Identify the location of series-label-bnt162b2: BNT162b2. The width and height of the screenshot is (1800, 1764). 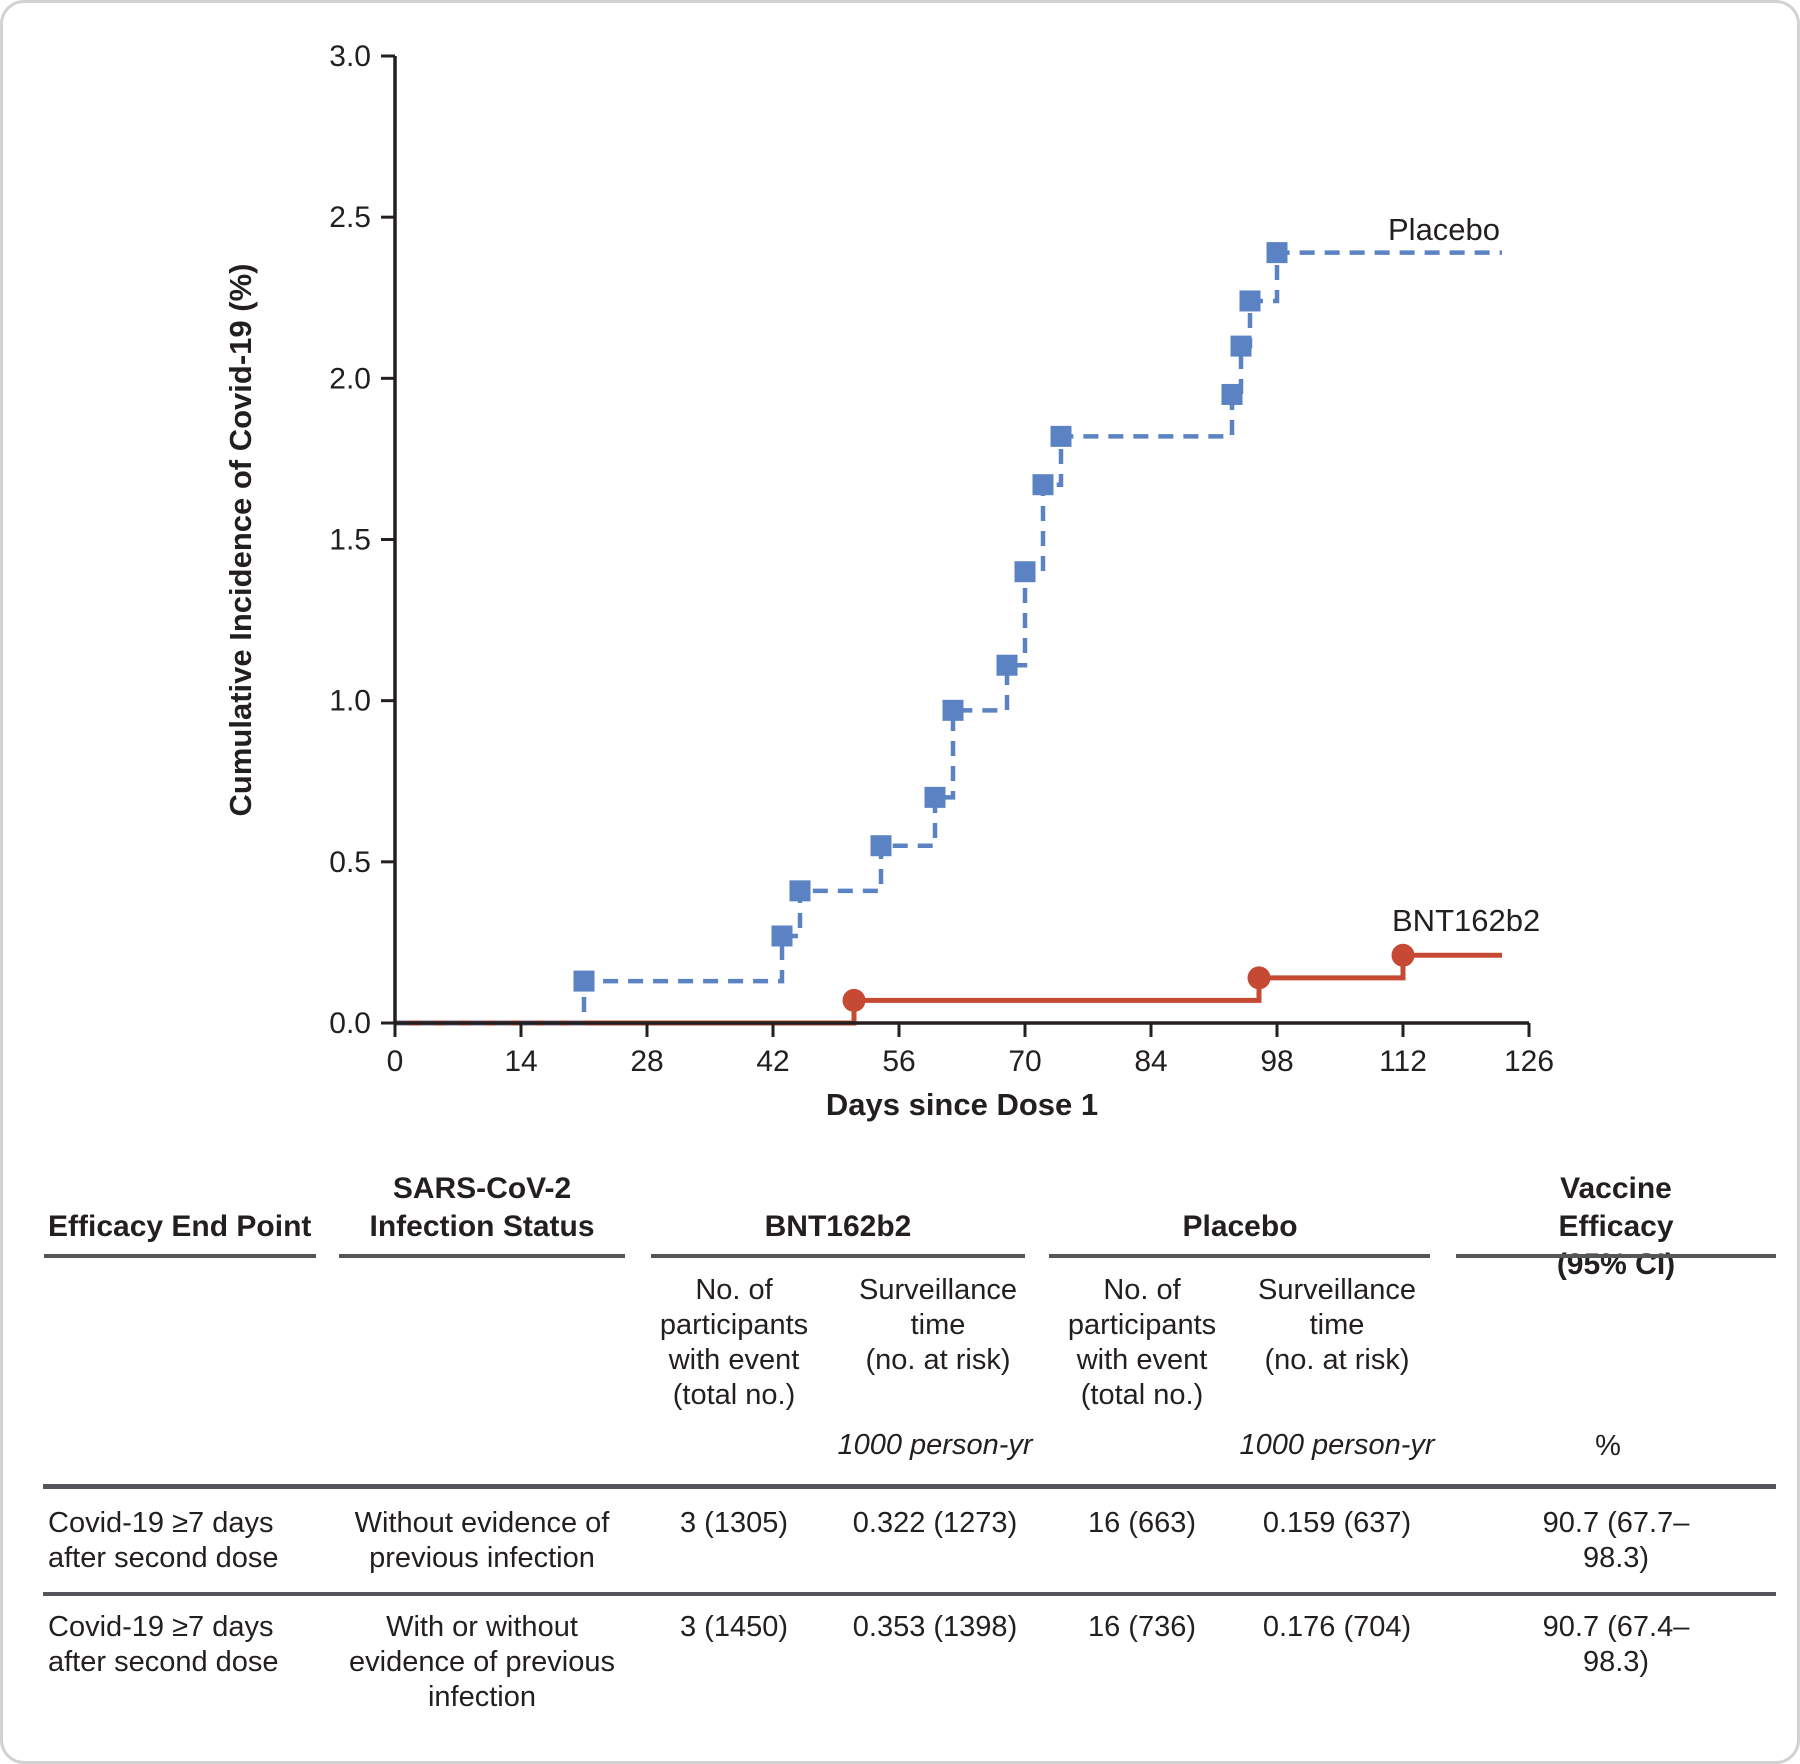
(1466, 920).